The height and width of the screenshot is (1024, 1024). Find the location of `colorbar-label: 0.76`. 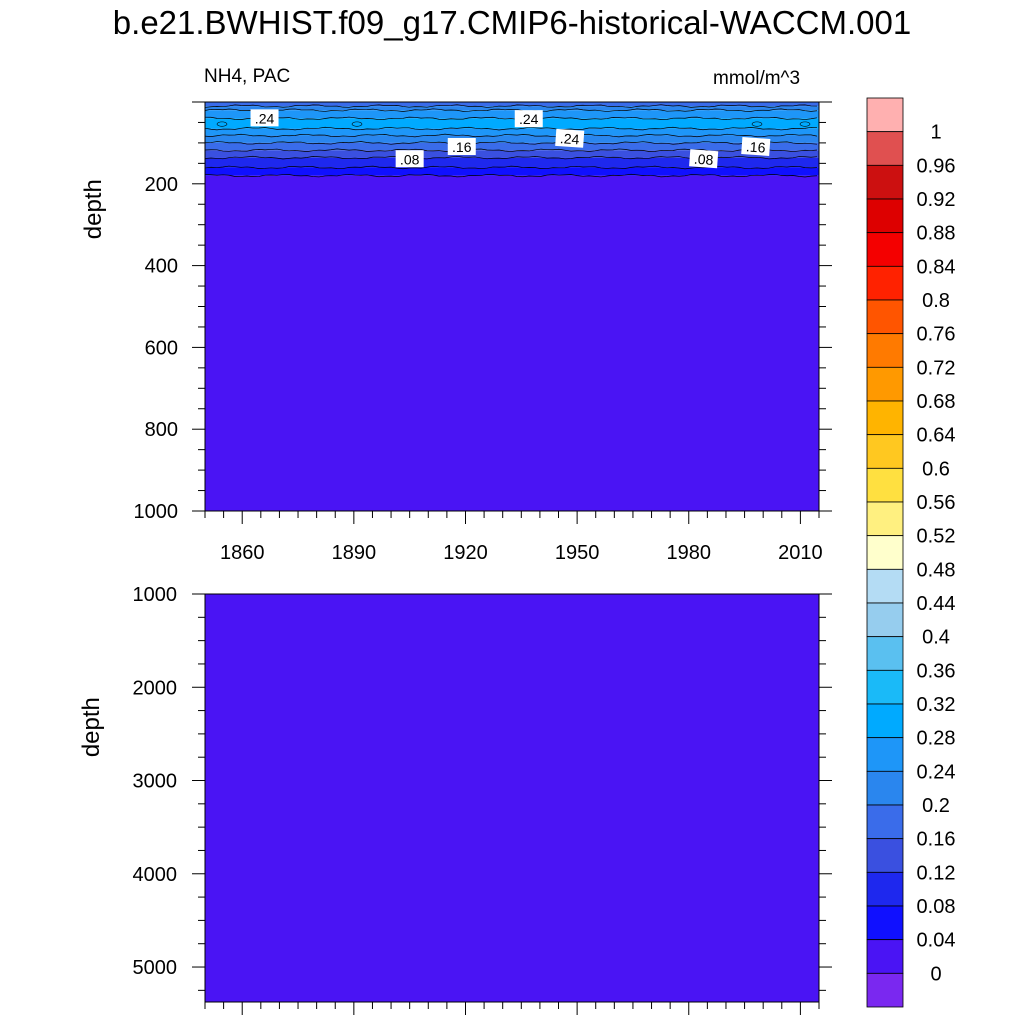

colorbar-label: 0.76 is located at coordinates (936, 335).